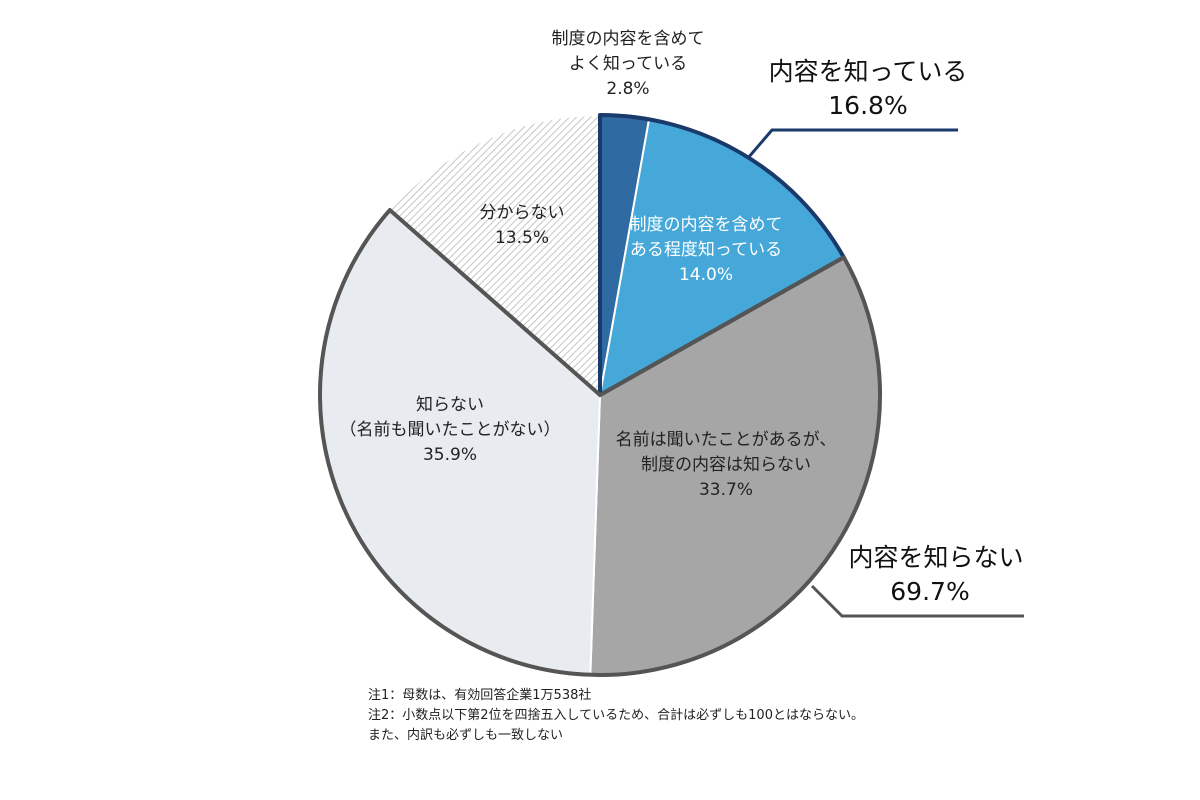  I want to click on footnote-2: 注2：小数点以下第2位を四捨五入しているため、合計は必ずしも100とはならない。, so click(616, 715).